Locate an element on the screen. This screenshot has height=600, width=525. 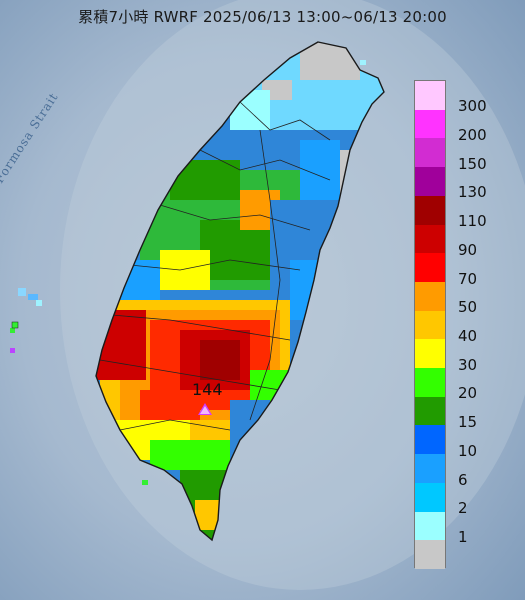
legend-label: 130 is located at coordinates (472, 192).